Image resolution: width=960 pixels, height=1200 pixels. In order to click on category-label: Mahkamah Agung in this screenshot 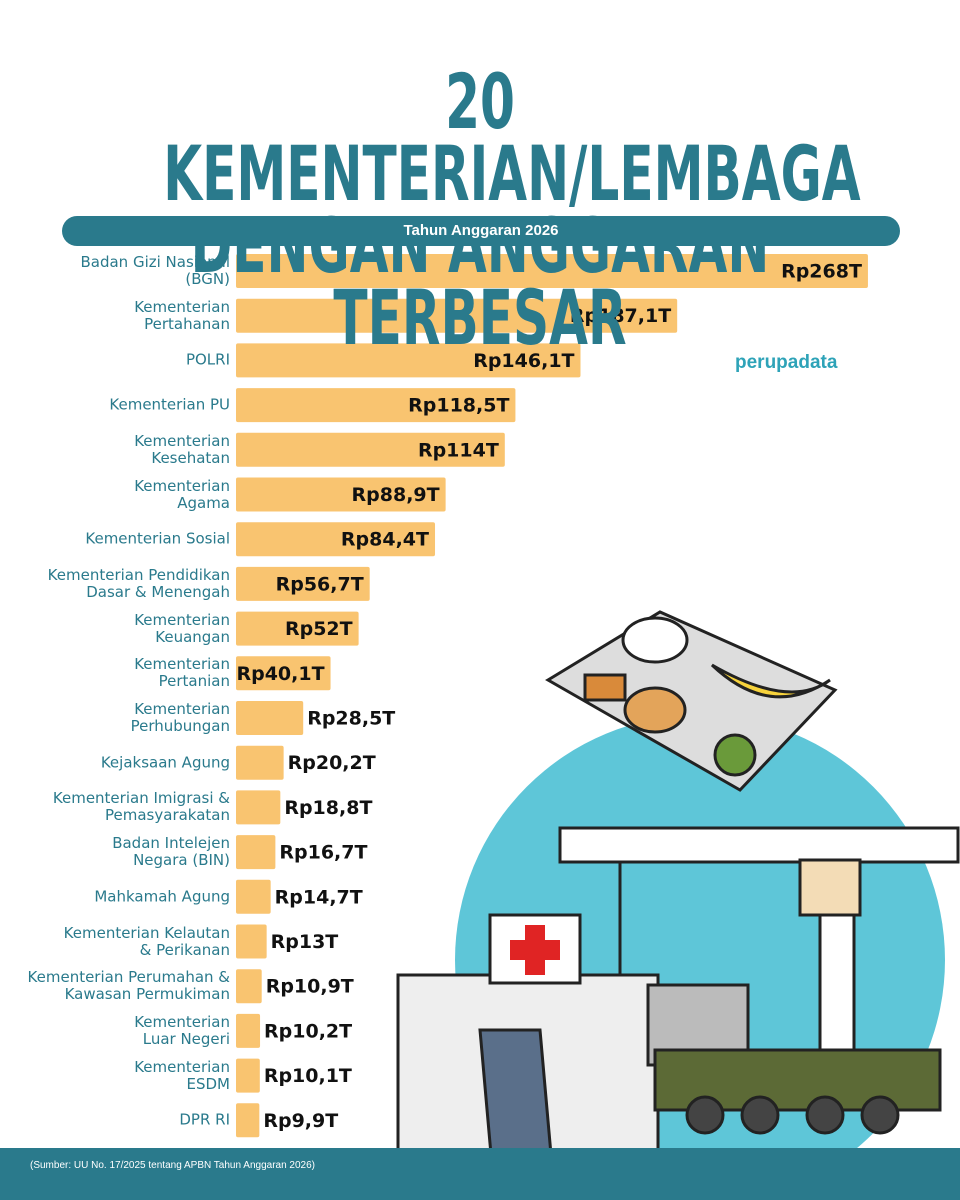, I will do `click(162, 896)`.